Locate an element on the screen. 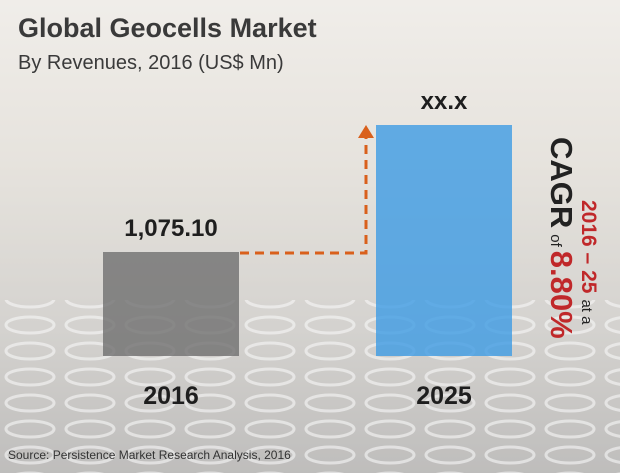 This screenshot has height=473, width=620. cagr-value: 8.80% is located at coordinates (561, 295).